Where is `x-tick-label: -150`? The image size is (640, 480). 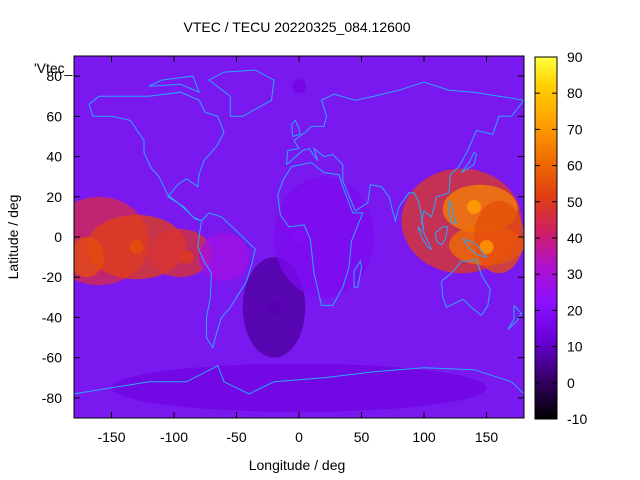 x-tick-label: -150 is located at coordinates (111, 437).